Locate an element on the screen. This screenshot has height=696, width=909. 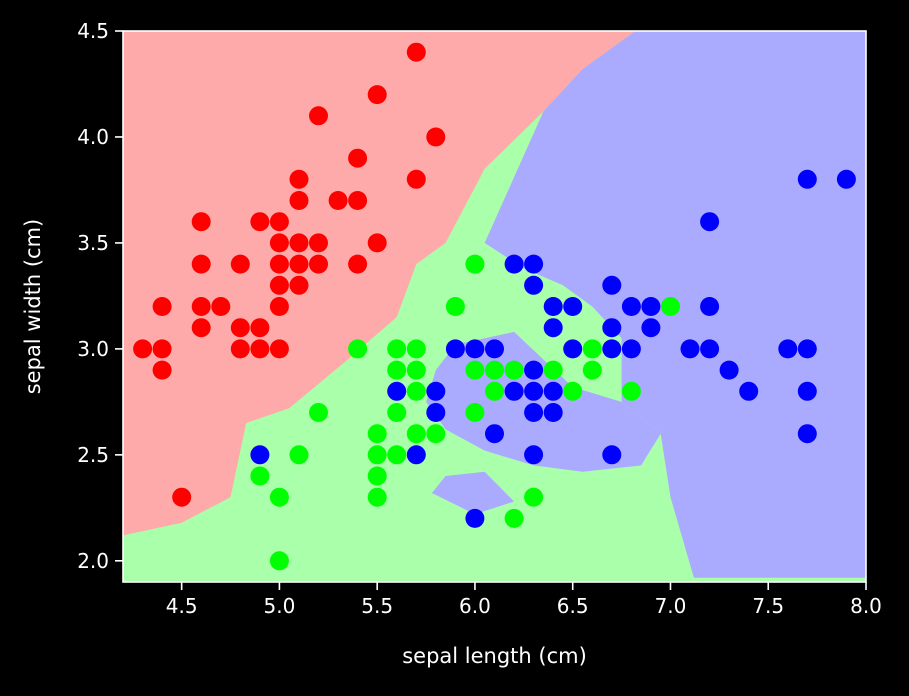
x-tick-label: 5.5 is located at coordinates (377, 606).